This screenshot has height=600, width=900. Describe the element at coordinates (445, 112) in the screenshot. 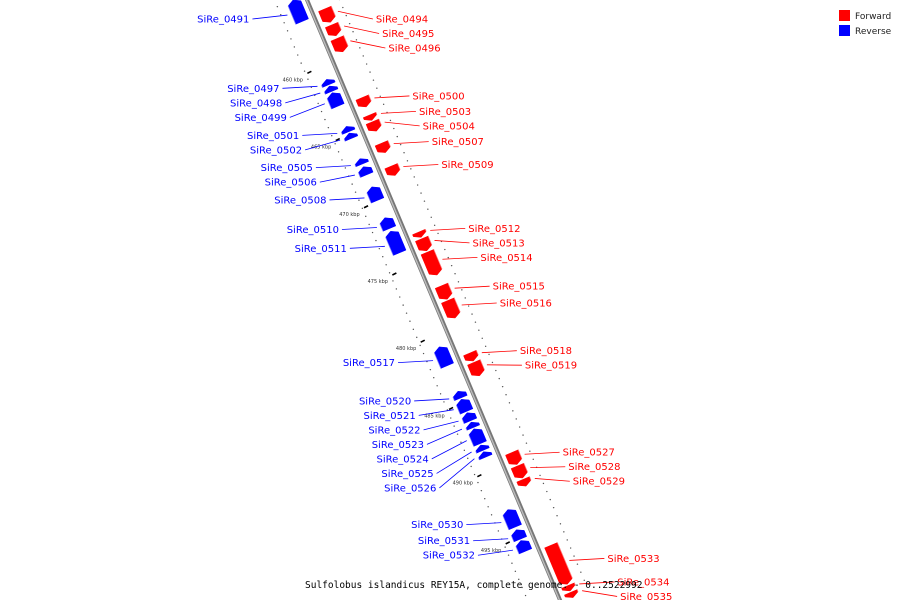

I see `gene-label-SiRe_0503: SiRe_0503` at that location.